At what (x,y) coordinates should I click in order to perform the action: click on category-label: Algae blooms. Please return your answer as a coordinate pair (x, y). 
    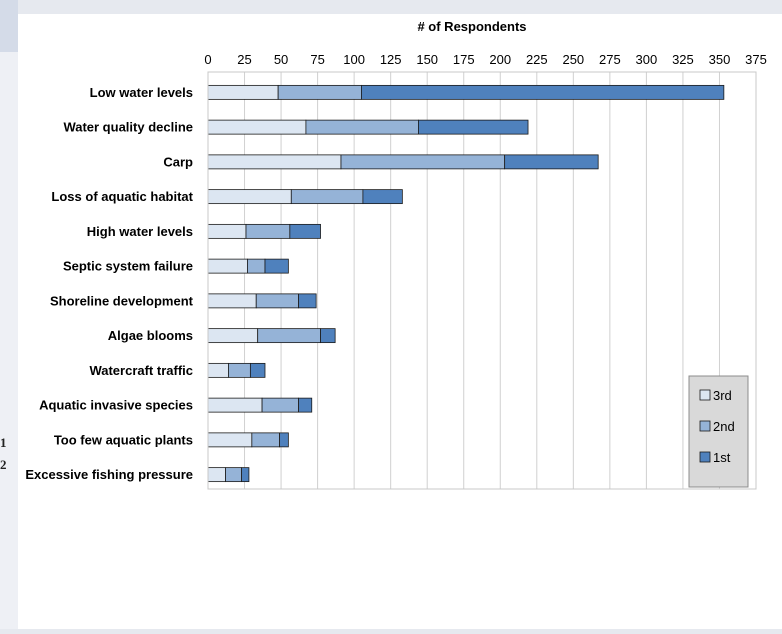
    Looking at the image, I should click on (150, 335).